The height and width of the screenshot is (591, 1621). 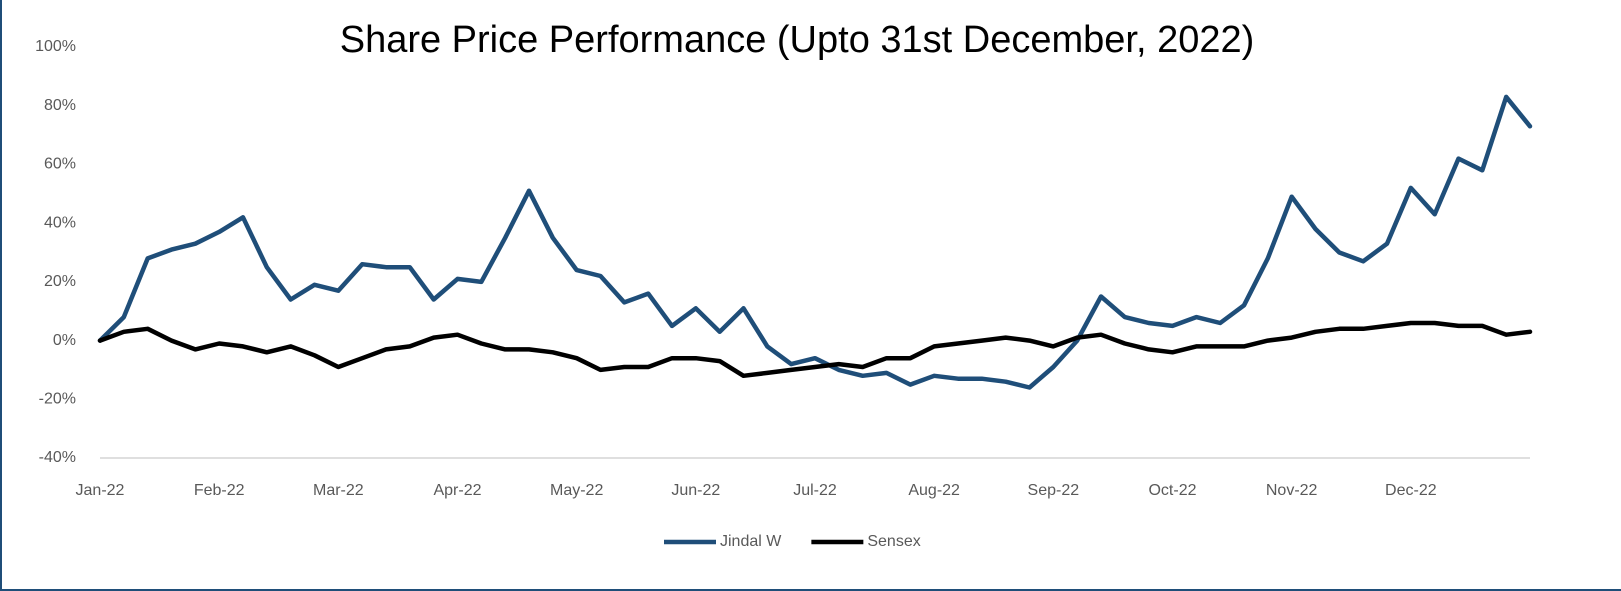 What do you see at coordinates (57, 399) in the screenshot?
I see `y-tick-label: -20%` at bounding box center [57, 399].